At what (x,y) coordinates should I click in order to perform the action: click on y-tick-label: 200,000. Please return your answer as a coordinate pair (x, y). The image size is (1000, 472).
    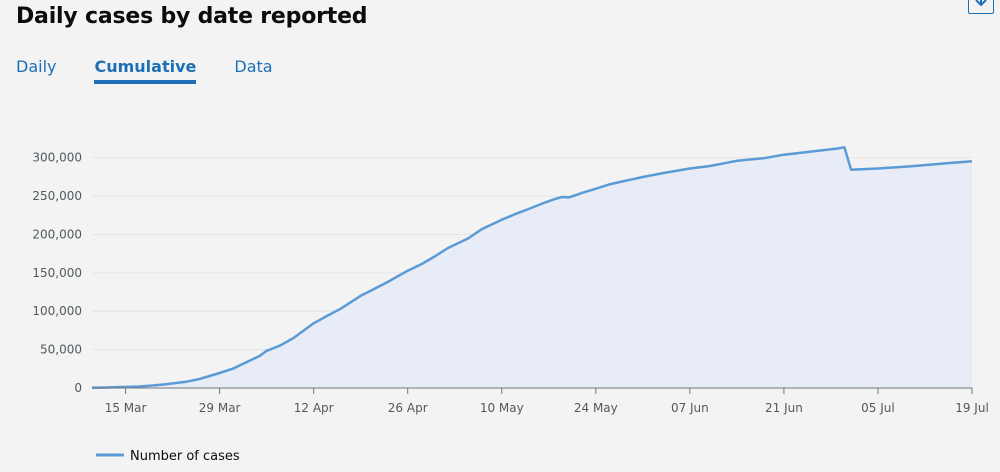
    Looking at the image, I should click on (57, 234).